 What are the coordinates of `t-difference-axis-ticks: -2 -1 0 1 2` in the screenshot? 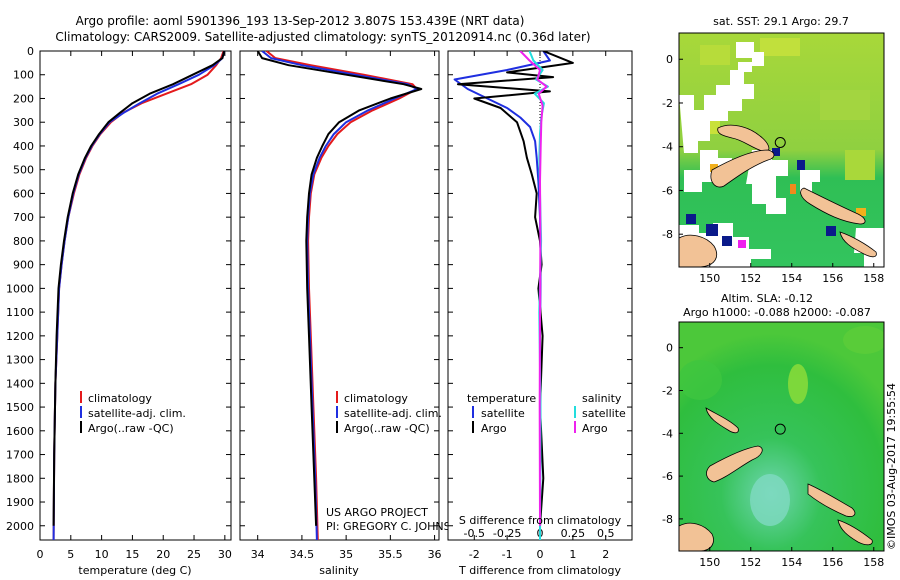 It's located at (539, 306).